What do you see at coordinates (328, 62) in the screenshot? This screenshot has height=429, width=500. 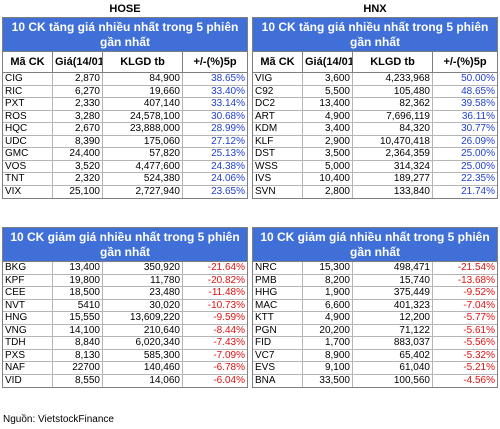 I see `column-header: Giá(14/01)` at bounding box center [328, 62].